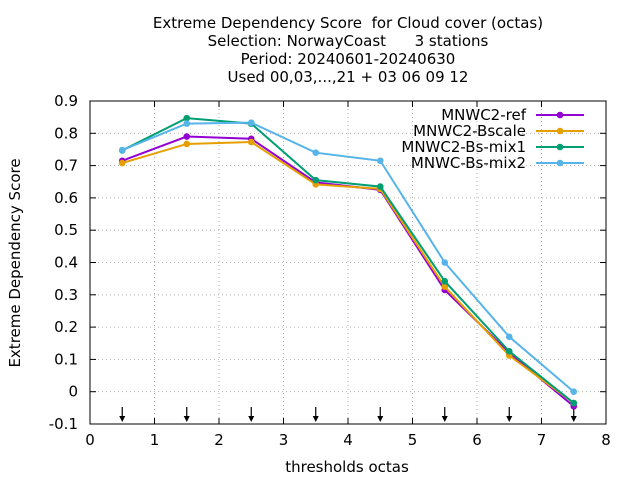 This screenshot has height=480, width=640. What do you see at coordinates (66, 166) in the screenshot?
I see `y-tick-label: 0.7` at bounding box center [66, 166].